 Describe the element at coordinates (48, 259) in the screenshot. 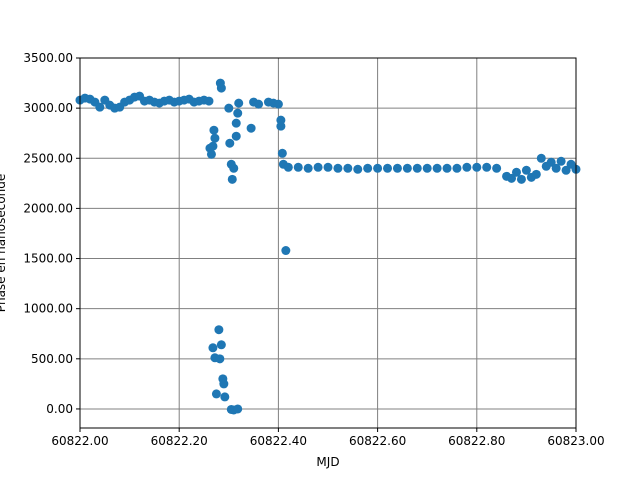

I see `y-tick-label: 1500.00` at that location.